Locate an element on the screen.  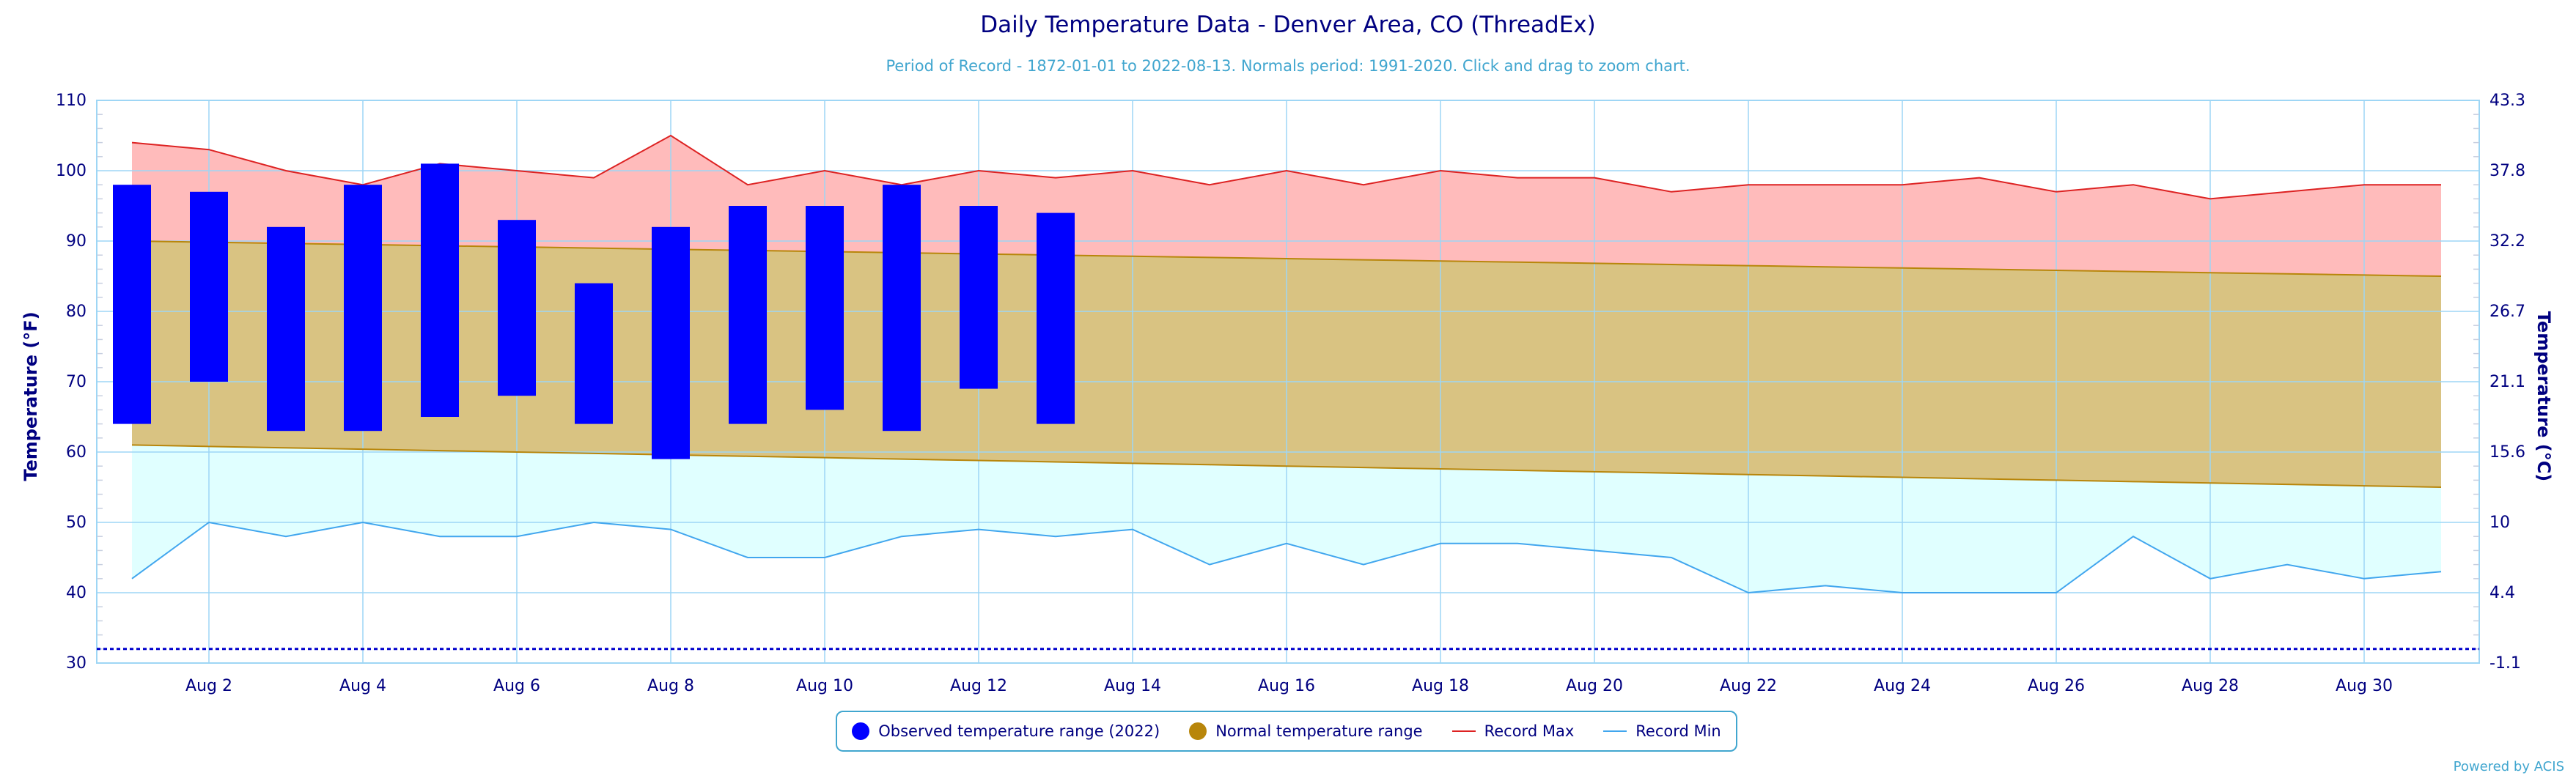
y-tick-label-left: 90 is located at coordinates (76, 241).